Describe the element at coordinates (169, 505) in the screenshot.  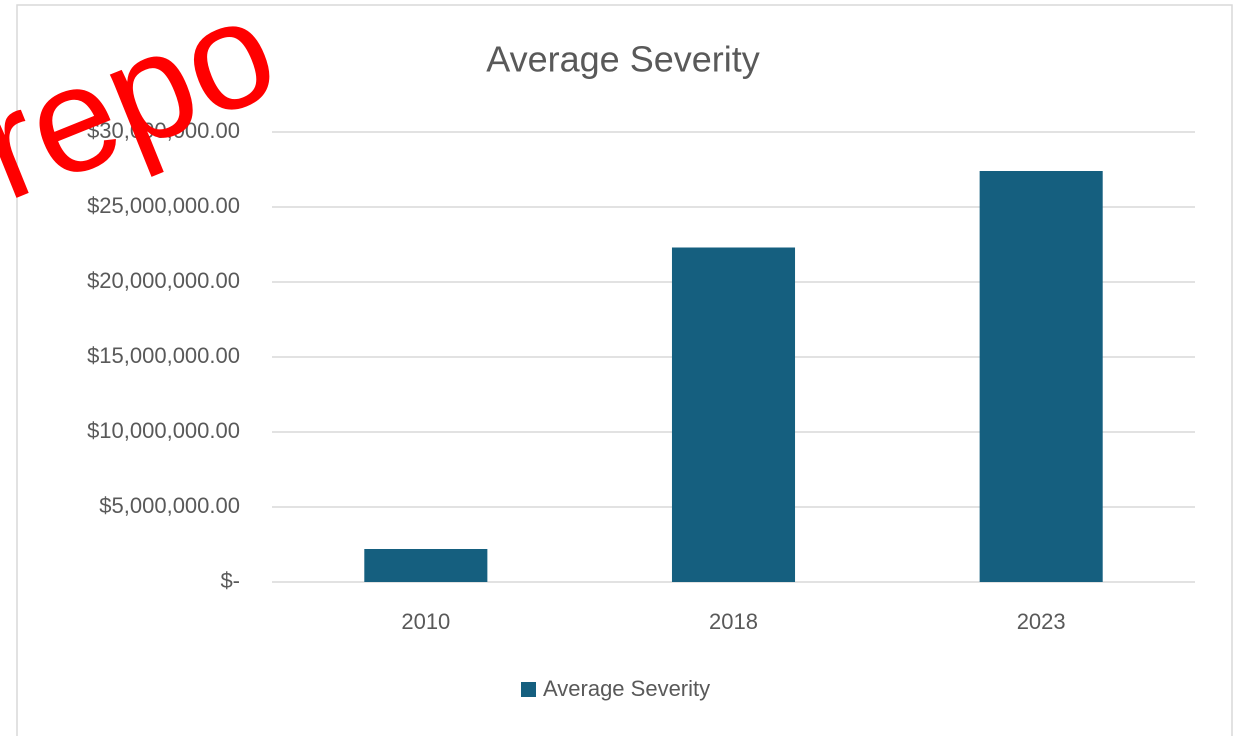
I see `y-tick-label: $5,000,000.00` at that location.